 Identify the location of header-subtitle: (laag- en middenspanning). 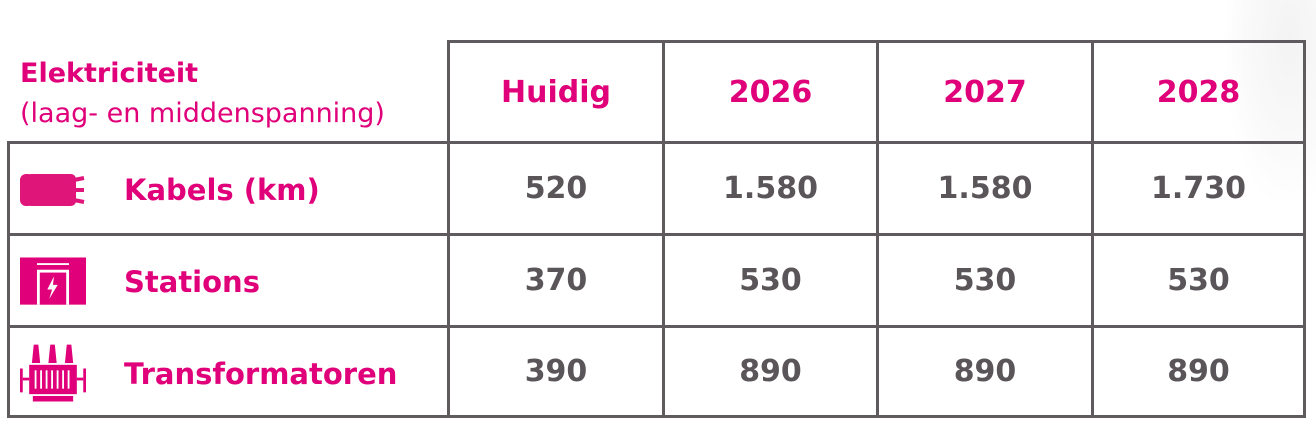
(202, 113).